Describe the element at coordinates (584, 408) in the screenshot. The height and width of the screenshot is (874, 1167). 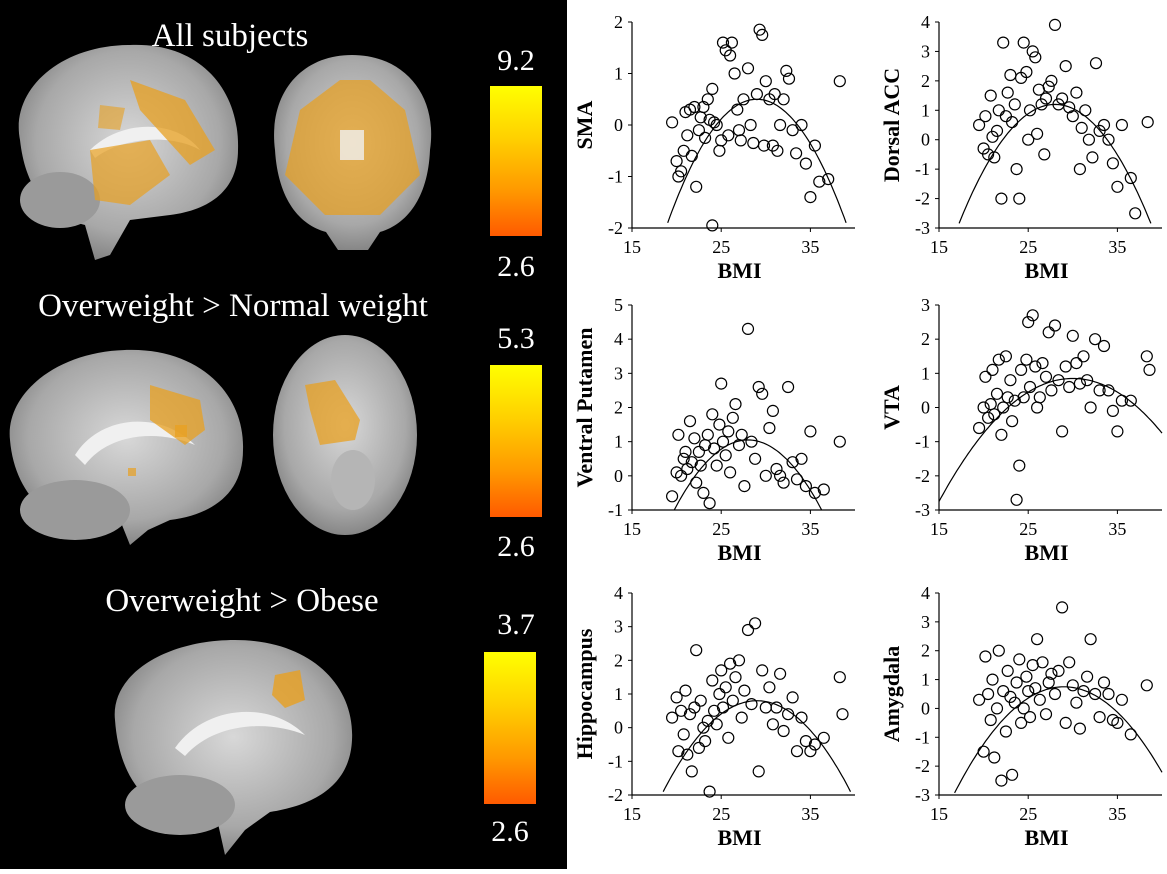
I see `y-axis-label: Ventral Putamen` at that location.